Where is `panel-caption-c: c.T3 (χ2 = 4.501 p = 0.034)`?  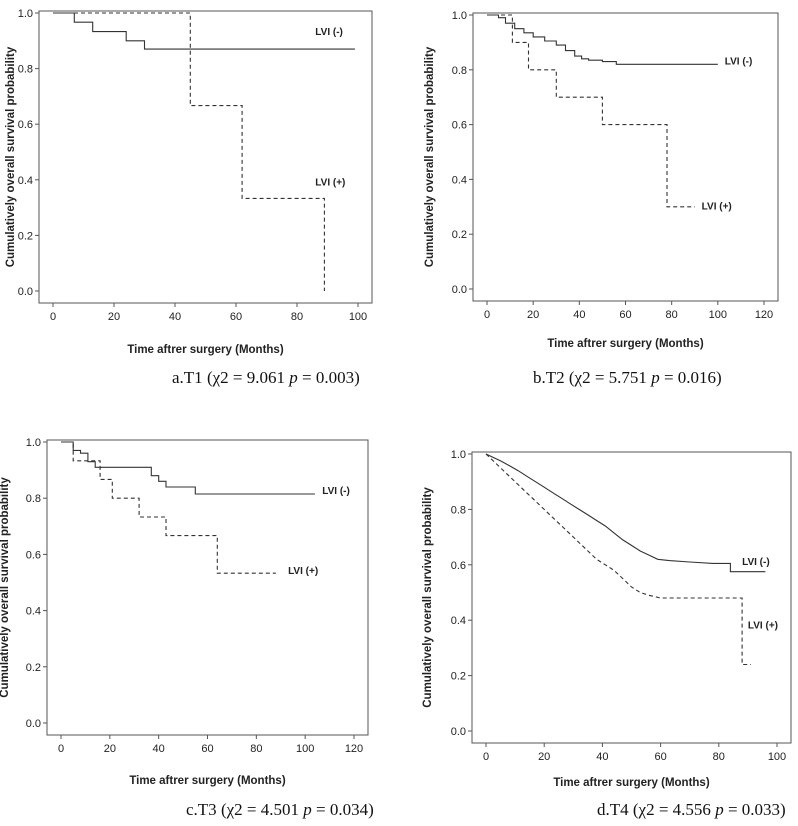 panel-caption-c: c.T3 (χ2 = 4.501 p = 0.034) is located at coordinates (280, 810).